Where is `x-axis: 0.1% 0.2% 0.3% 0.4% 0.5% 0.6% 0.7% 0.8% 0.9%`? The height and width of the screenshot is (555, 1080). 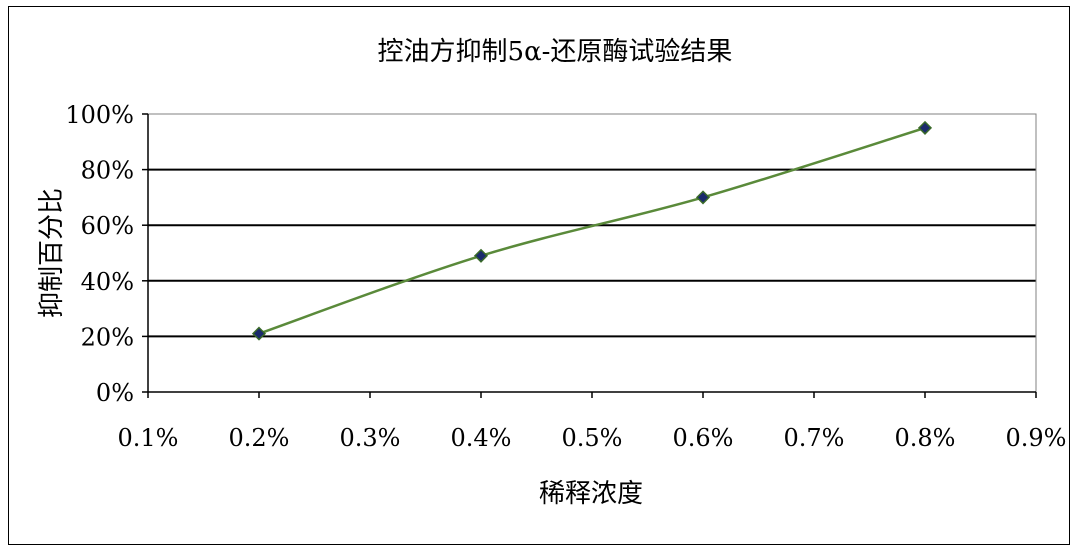 x-axis: 0.1% 0.2% 0.3% 0.4% 0.5% 0.6% 0.7% 0.8% 0.9% is located at coordinates (592, 421).